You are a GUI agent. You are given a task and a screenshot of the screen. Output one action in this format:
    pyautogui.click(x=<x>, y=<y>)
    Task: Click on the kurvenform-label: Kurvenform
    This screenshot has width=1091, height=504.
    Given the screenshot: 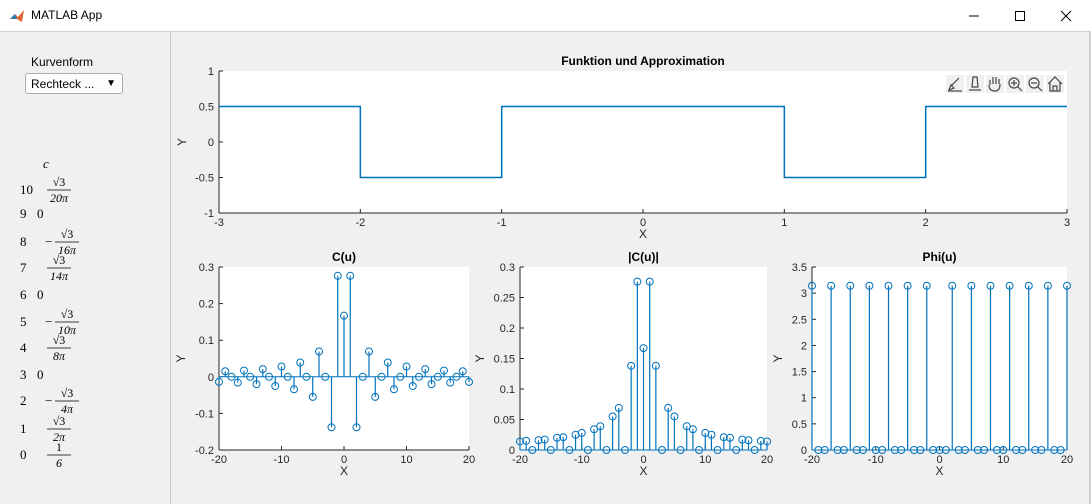 What is the action you would take?
    pyautogui.click(x=62, y=62)
    